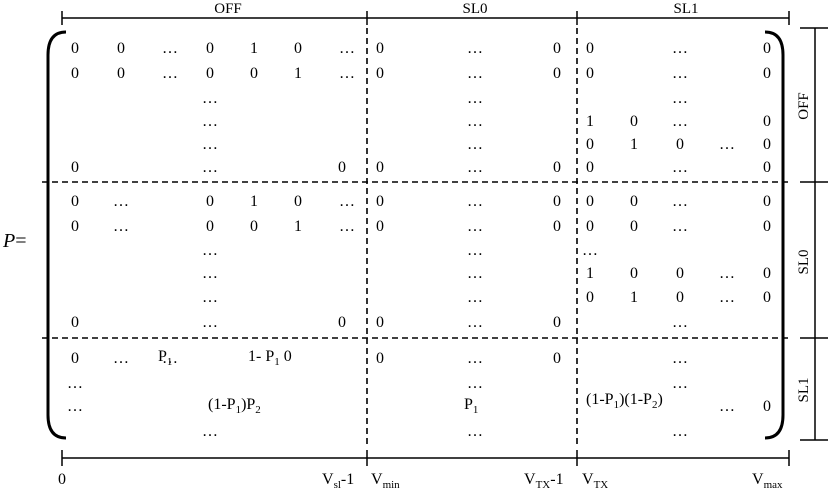 This screenshot has width=830, height=490. What do you see at coordinates (474, 9) in the screenshot?
I see `column-label-sl0: SL0` at bounding box center [474, 9].